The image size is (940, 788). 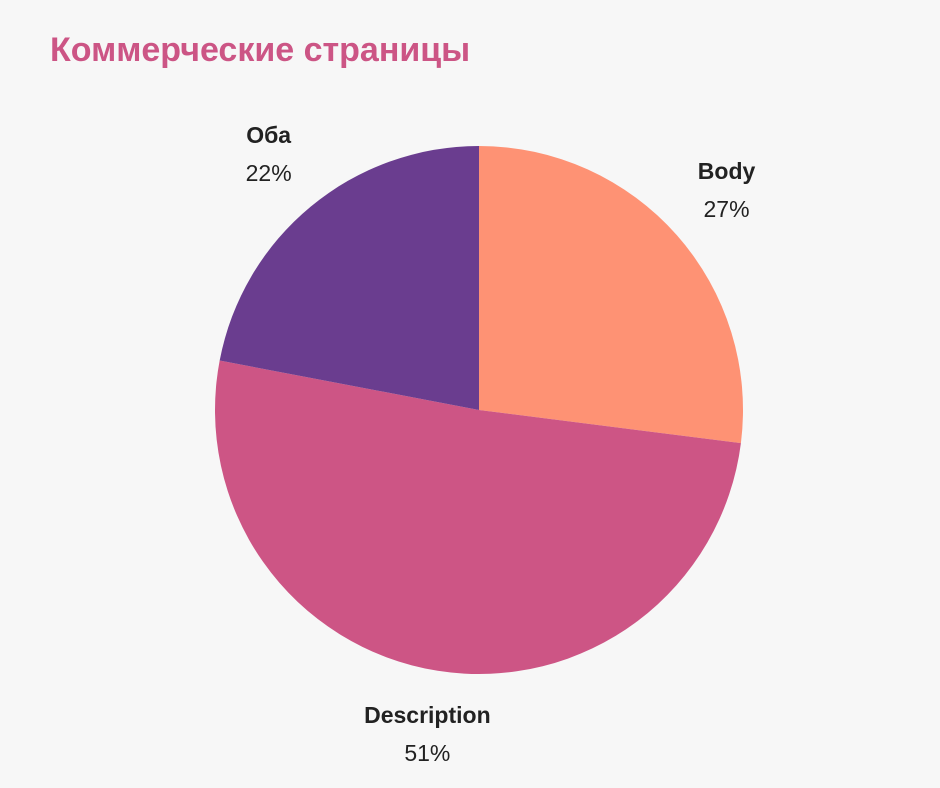 I want to click on slice-value-label: 27%, so click(x=727, y=209).